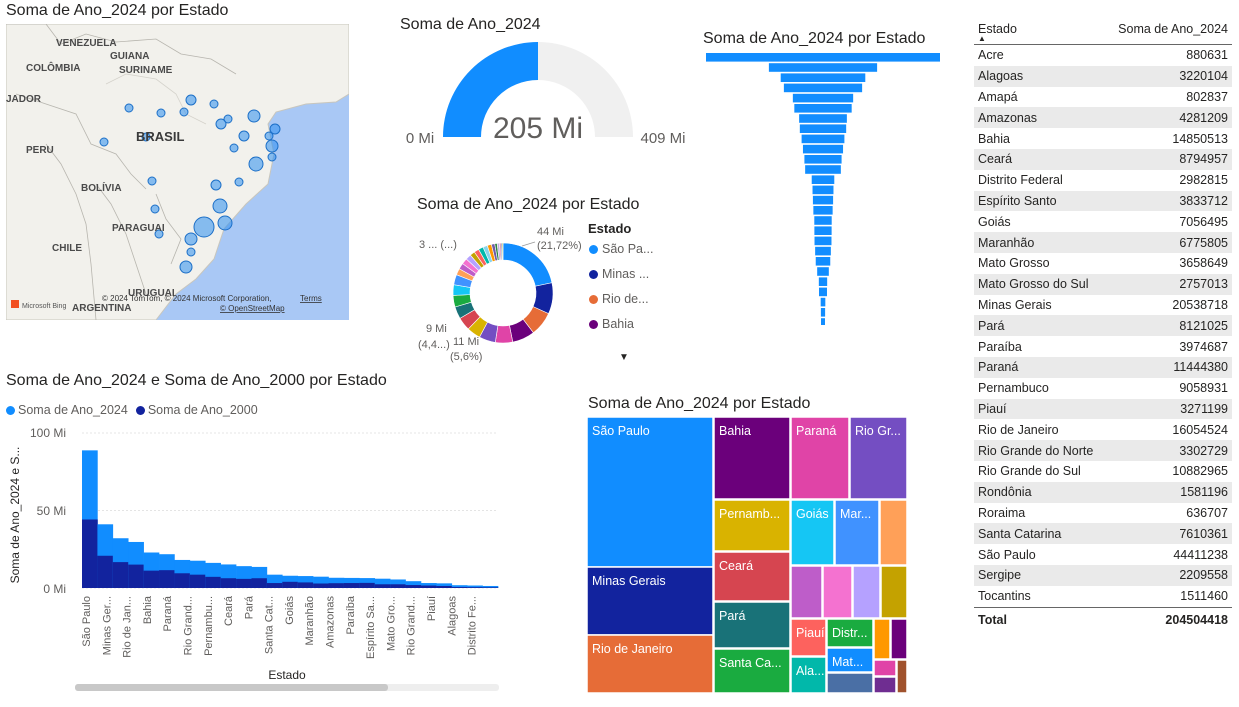 This screenshot has width=1239, height=707. I want to click on table-row: Paraná 11444380, so click(1103, 367).